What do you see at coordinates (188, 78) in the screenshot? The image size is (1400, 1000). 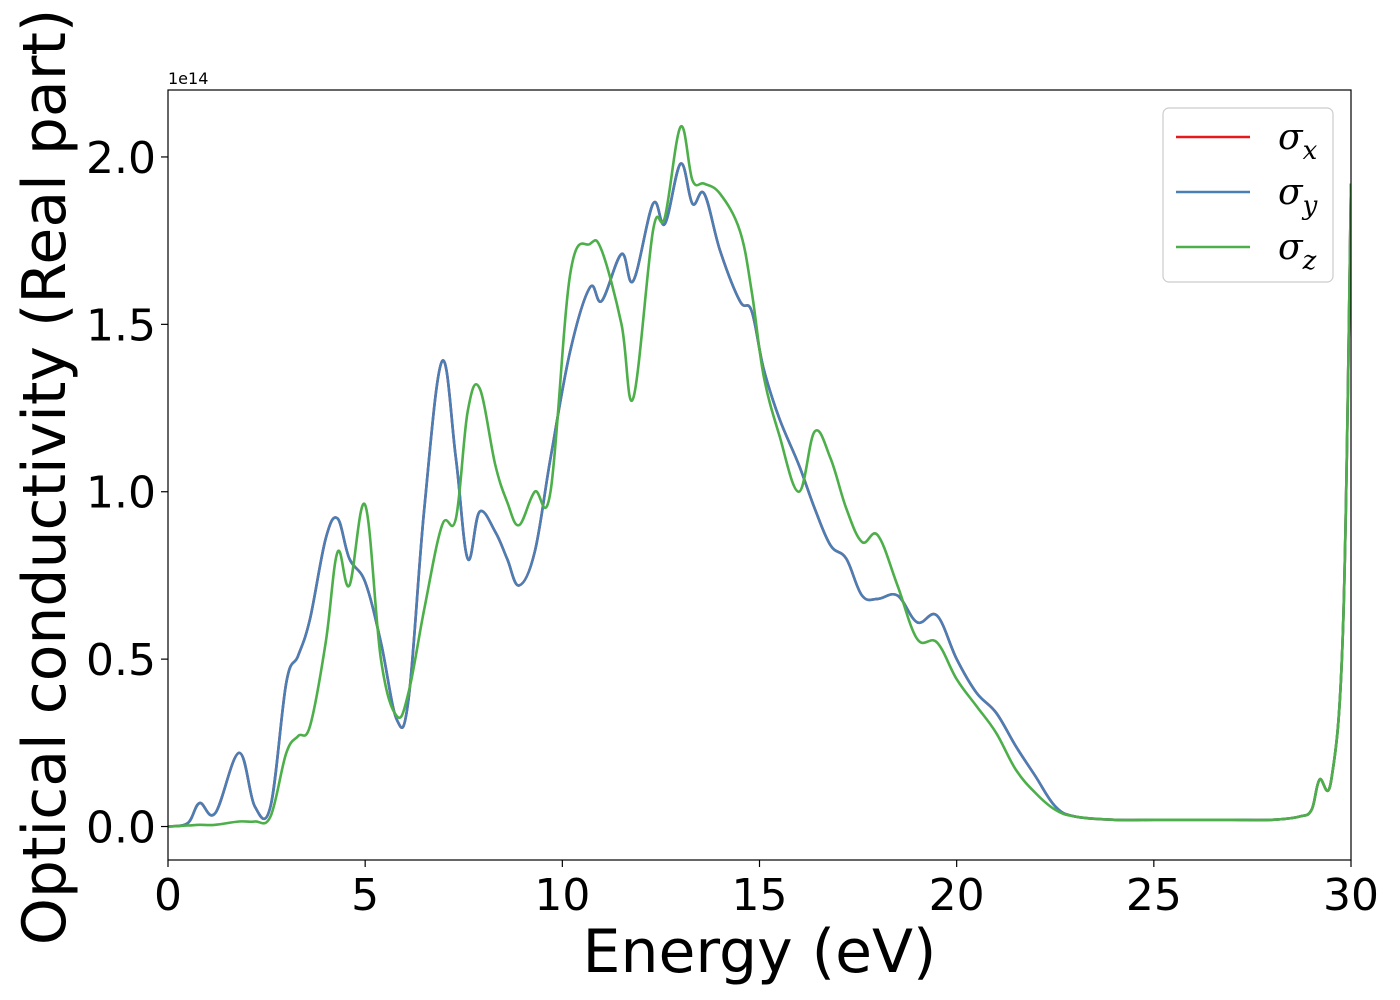 I see `y-offset-label: 1e14` at bounding box center [188, 78].